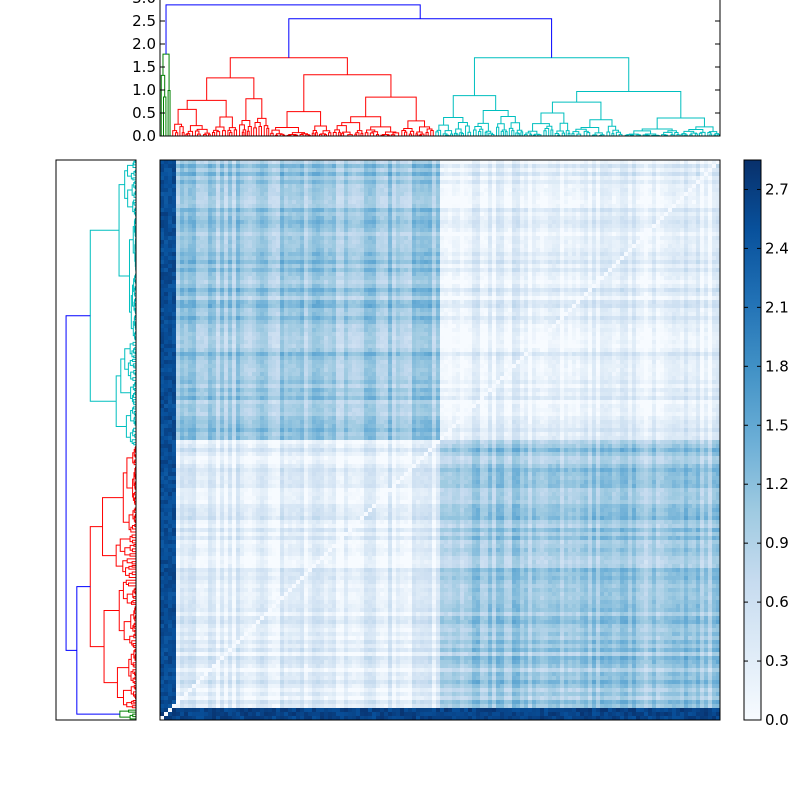  I want to click on top-red-link, so click(226, 122).